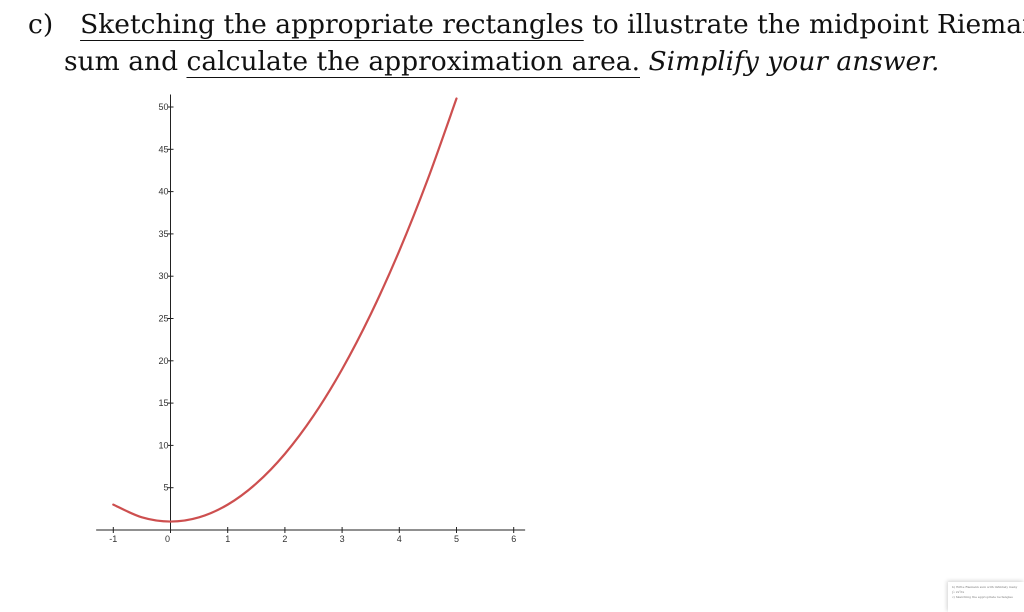  What do you see at coordinates (958, 592) in the screenshot?
I see `thumbnail-line-2: ∫₀ 2x²dx` at bounding box center [958, 592].